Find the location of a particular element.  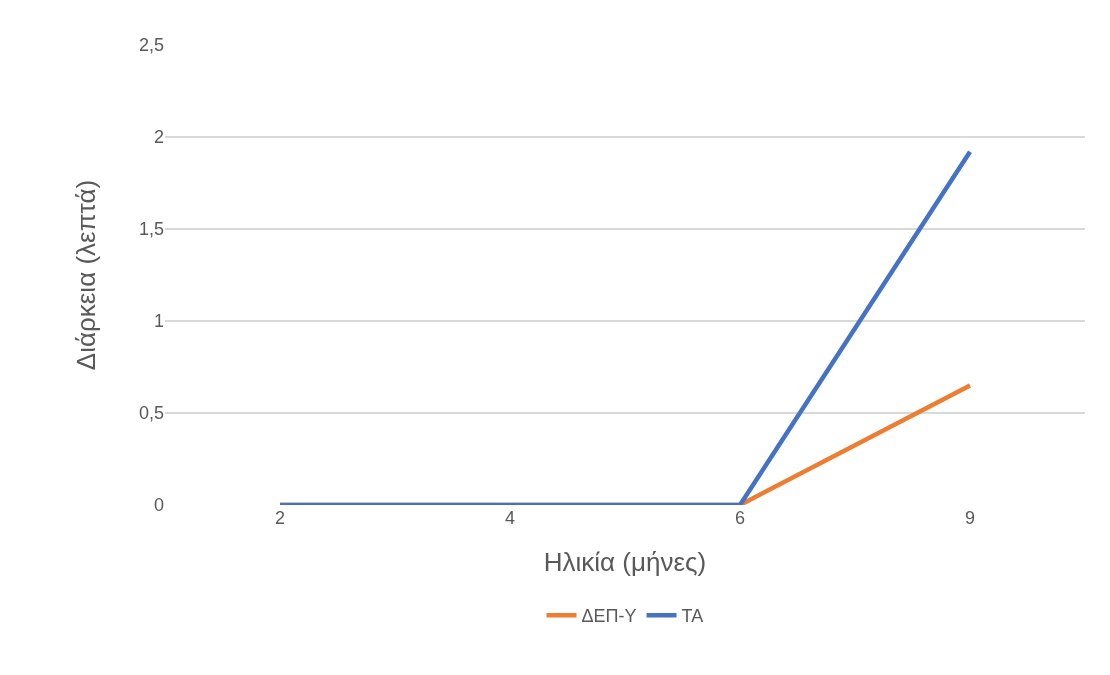

y-tick-label: 0 is located at coordinates (158, 505).